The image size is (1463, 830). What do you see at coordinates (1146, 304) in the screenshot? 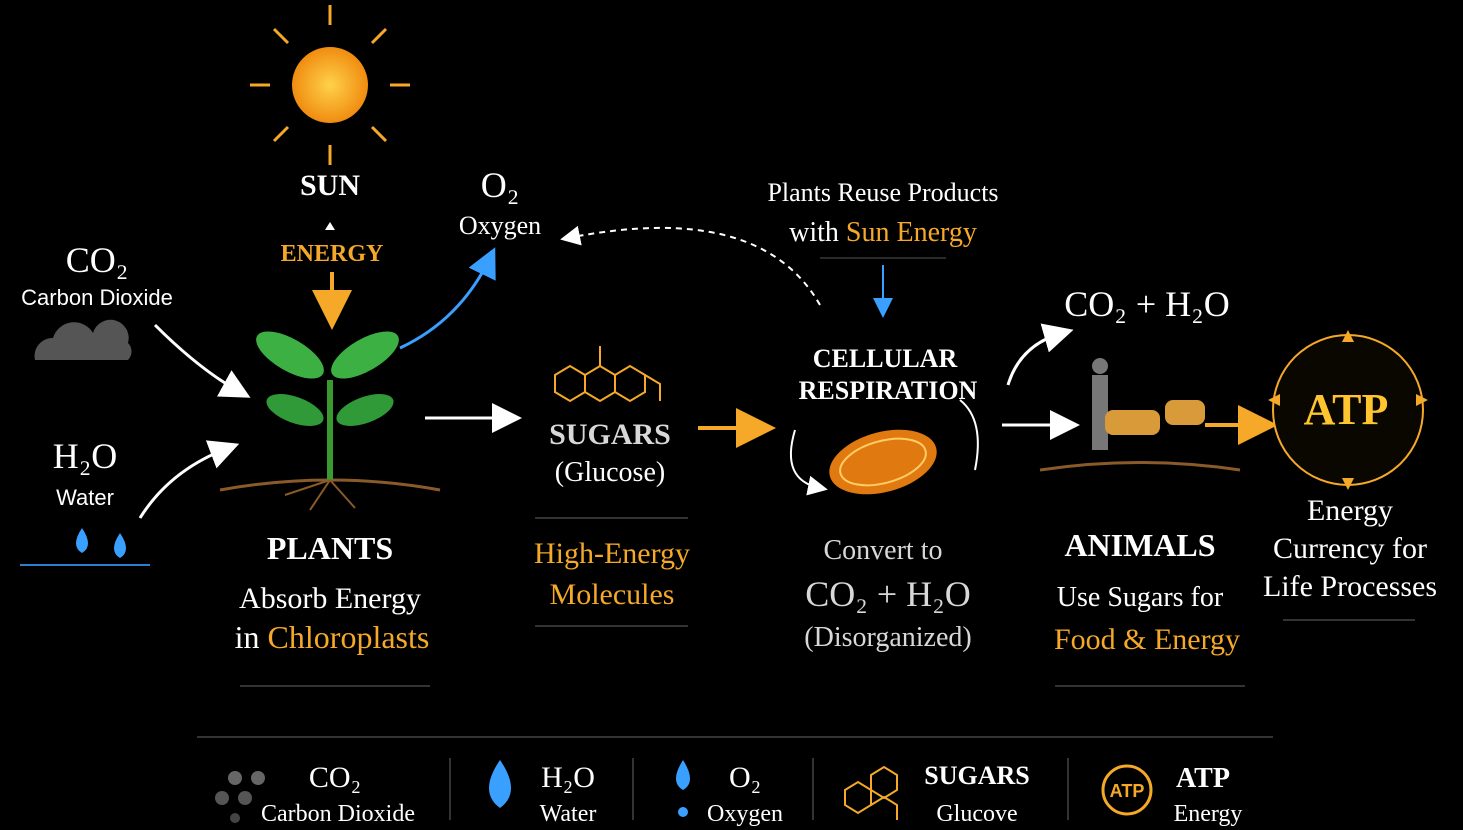
I see `products-label: CO₂ + H₂O` at bounding box center [1146, 304].